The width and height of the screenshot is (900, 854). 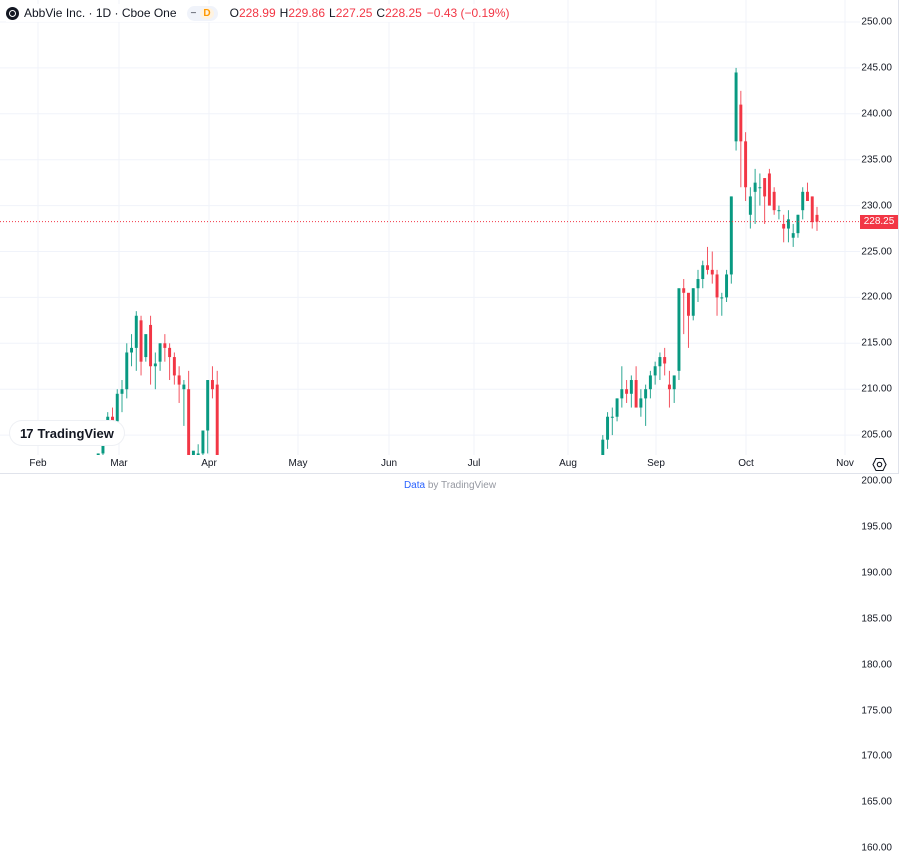 What do you see at coordinates (12, 13) in the screenshot?
I see `symbol-logo-icon` at bounding box center [12, 13].